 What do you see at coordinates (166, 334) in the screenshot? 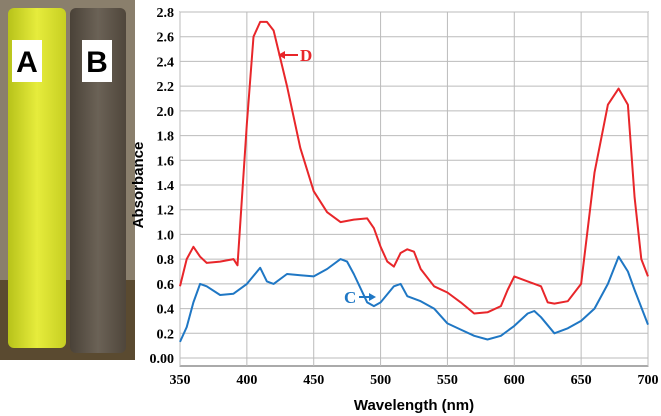
I see `y-tick-label: 0.2` at bounding box center [166, 334].